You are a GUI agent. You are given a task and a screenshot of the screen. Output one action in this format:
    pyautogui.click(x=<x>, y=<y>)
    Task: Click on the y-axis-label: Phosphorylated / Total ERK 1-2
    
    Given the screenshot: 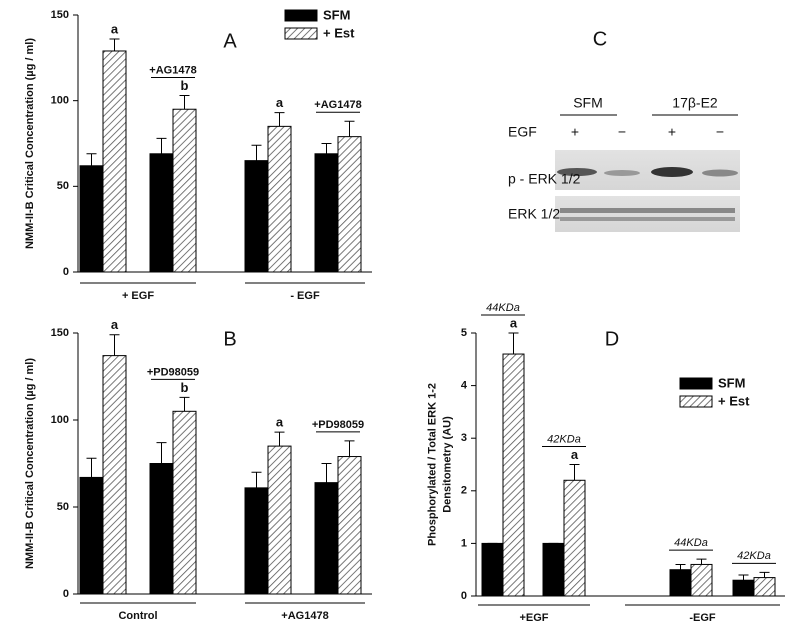 What is the action you would take?
    pyautogui.click(x=432, y=464)
    